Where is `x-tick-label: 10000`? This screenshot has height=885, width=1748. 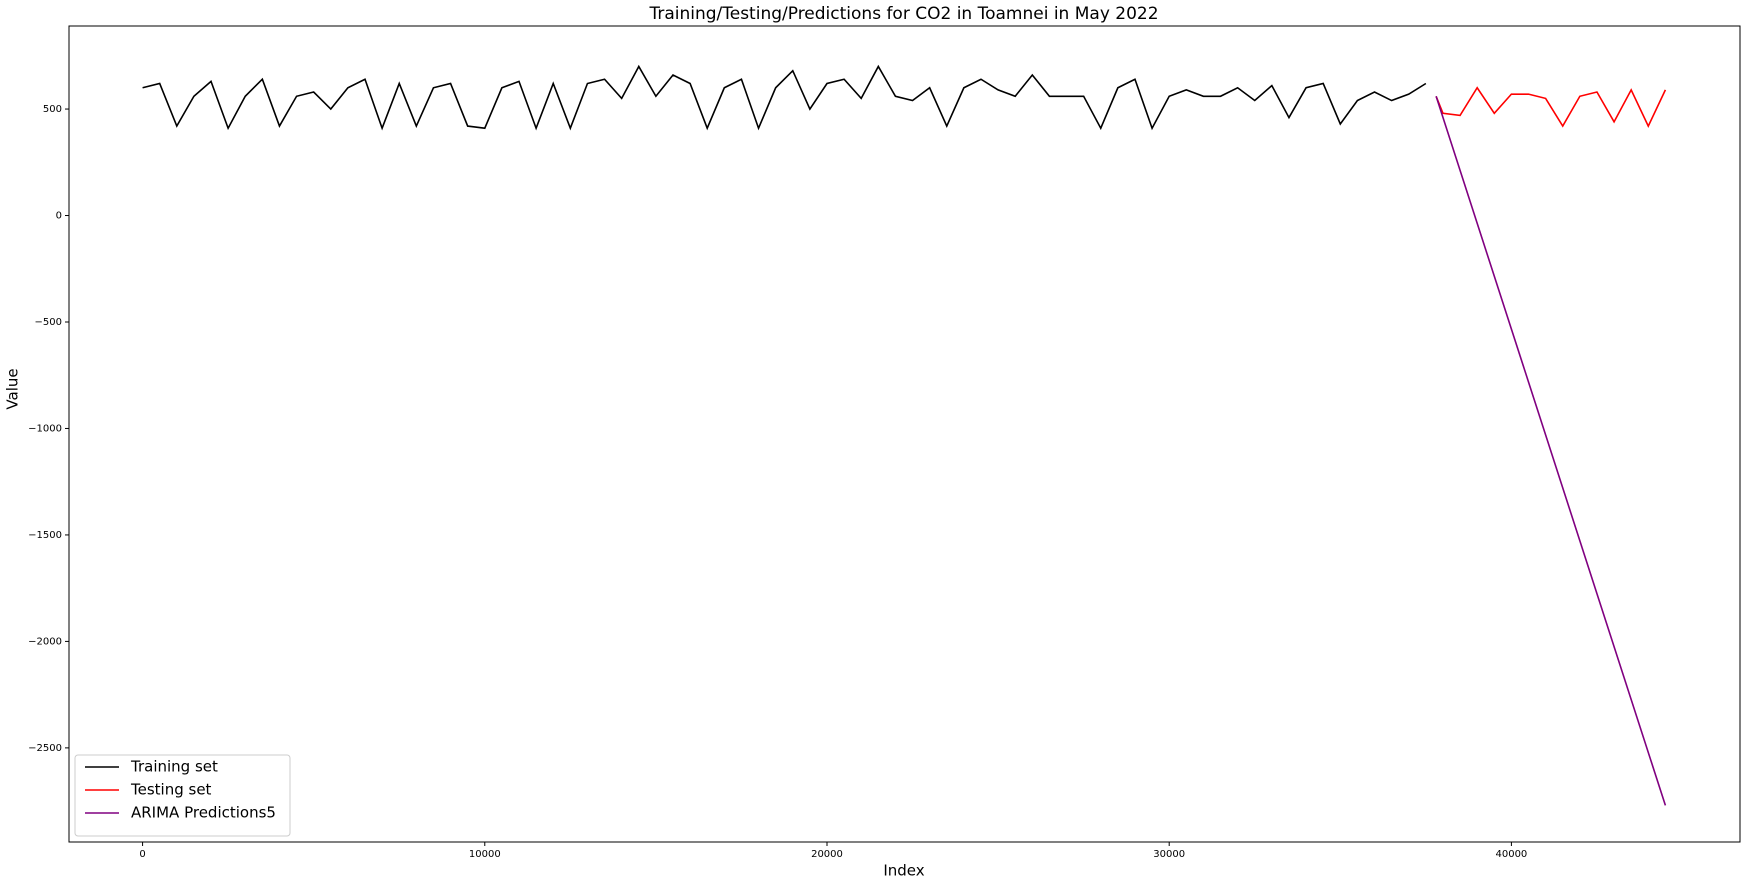
x-tick-label: 10000 is located at coordinates (485, 854).